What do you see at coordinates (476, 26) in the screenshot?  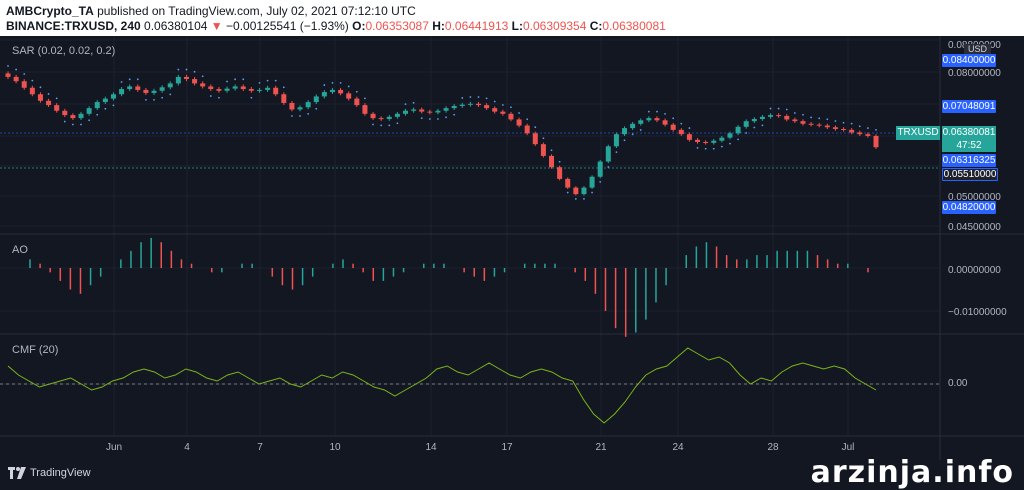 I see `high-value: 0.06441913` at bounding box center [476, 26].